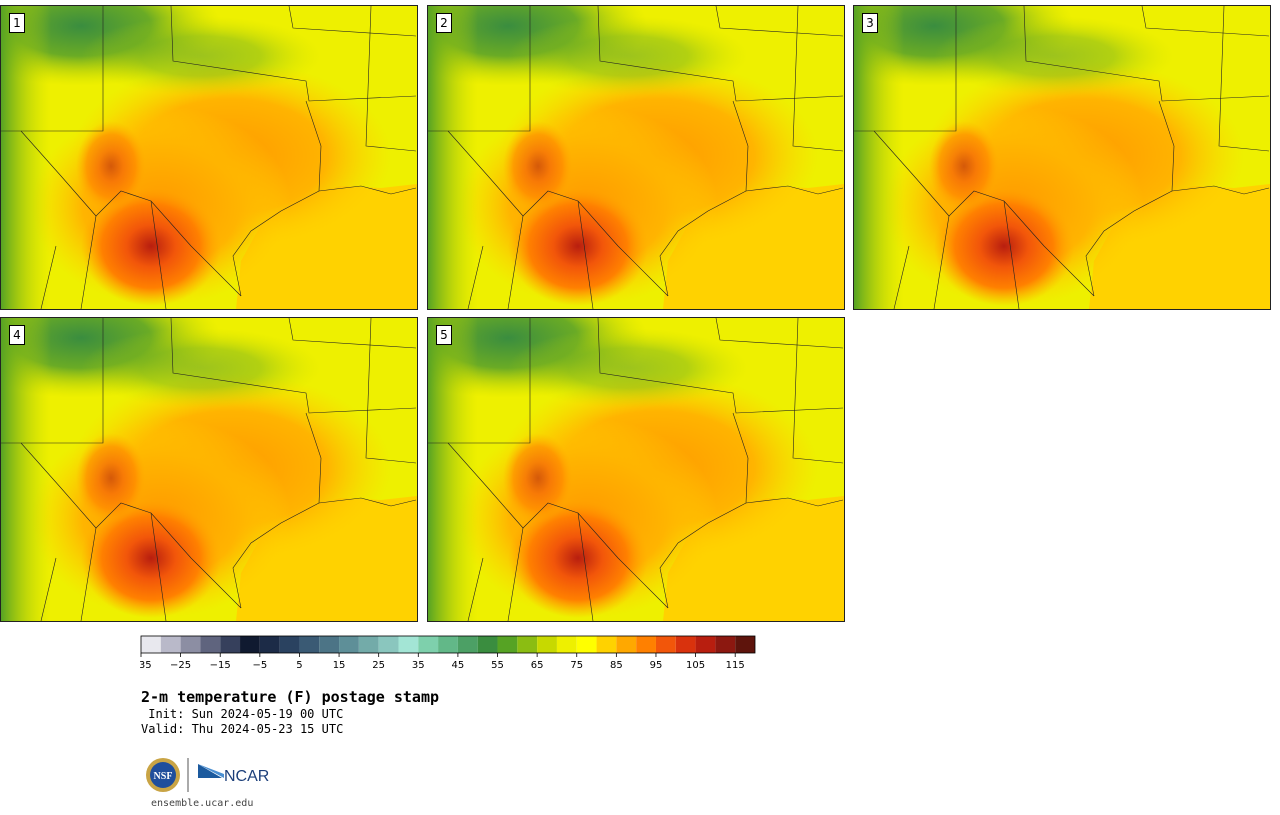 This screenshot has width=1280, height=815. What do you see at coordinates (616, 665) in the screenshot?
I see `colorbar-tick-label: 85` at bounding box center [616, 665].